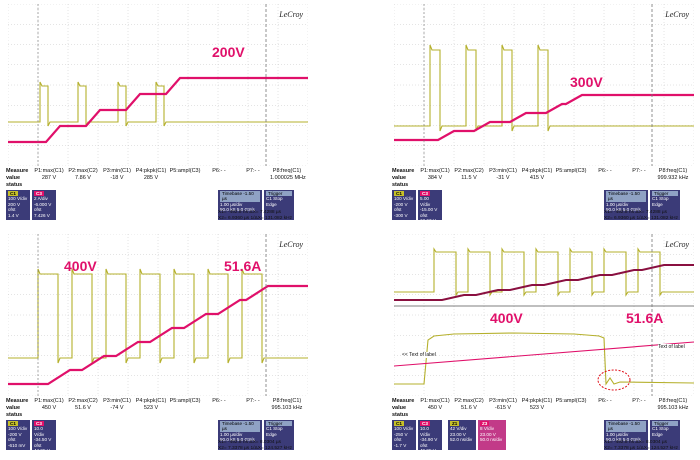  I want to click on text-of-label-right: Text of label, so click(671, 347).